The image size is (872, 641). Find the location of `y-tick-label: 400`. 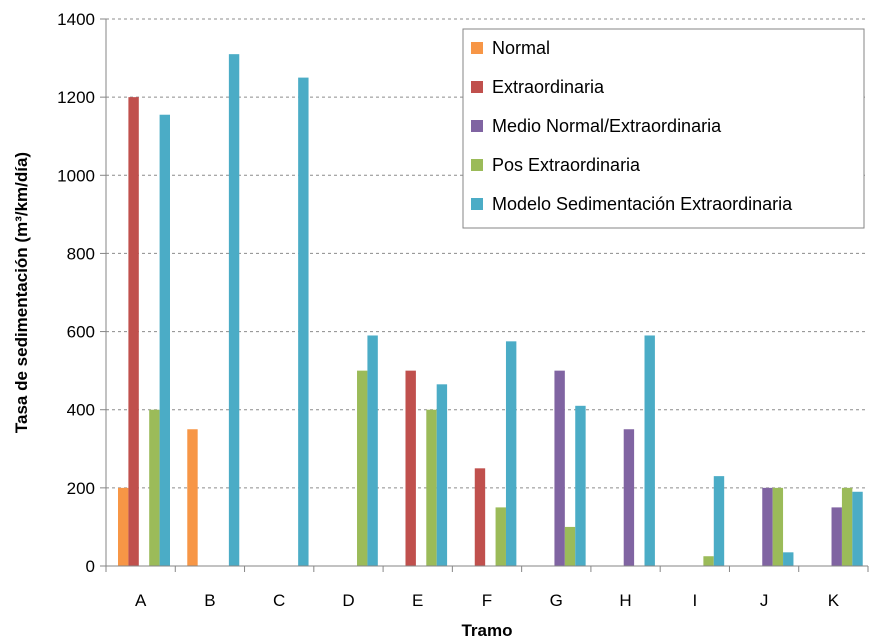

y-tick-label: 400 is located at coordinates (81, 410).